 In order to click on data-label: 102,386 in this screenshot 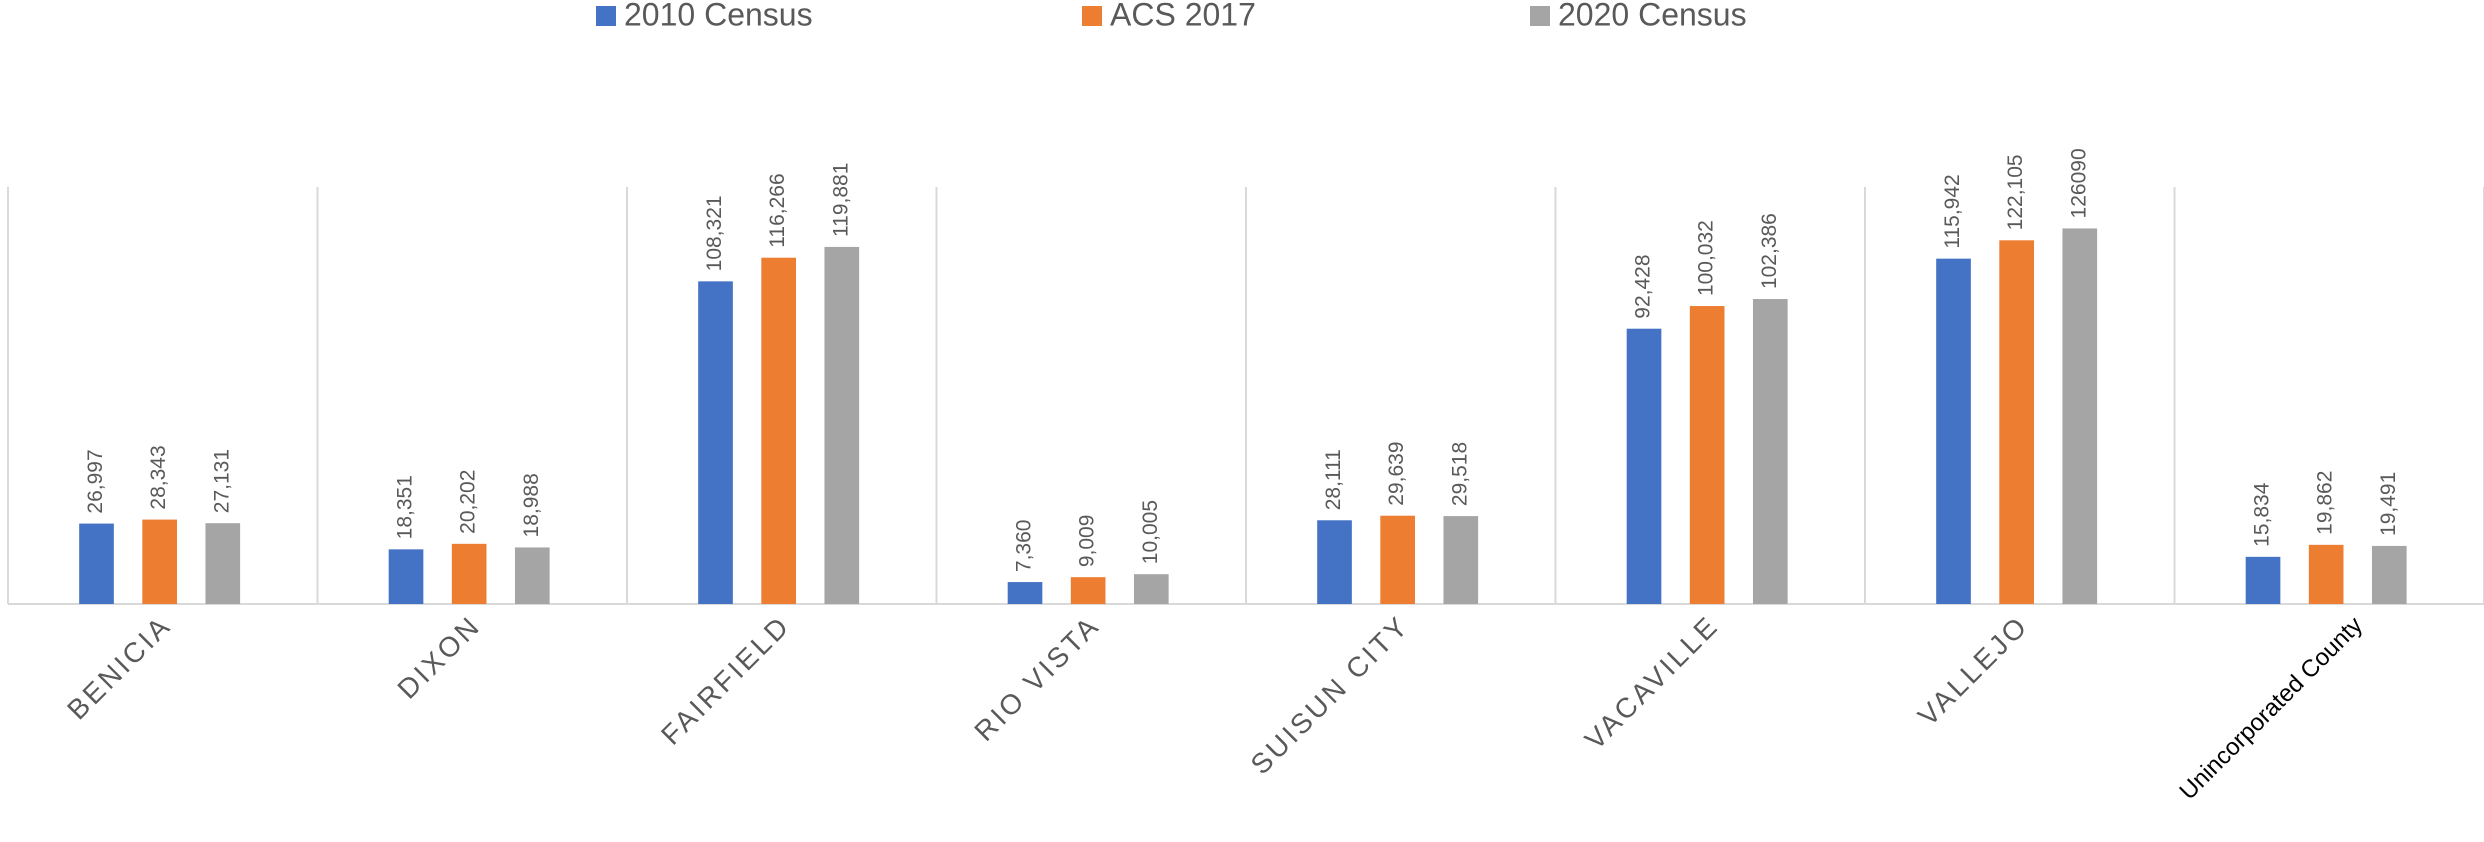, I will do `click(1769, 251)`.